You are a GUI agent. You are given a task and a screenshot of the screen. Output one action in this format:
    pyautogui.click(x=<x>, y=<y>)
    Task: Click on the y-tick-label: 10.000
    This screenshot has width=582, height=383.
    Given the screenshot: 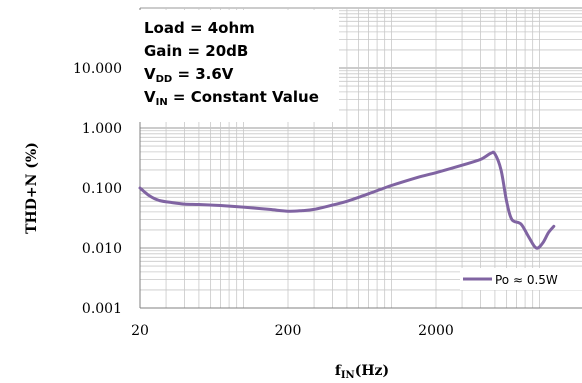 What is the action you would take?
    pyautogui.click(x=97, y=69)
    